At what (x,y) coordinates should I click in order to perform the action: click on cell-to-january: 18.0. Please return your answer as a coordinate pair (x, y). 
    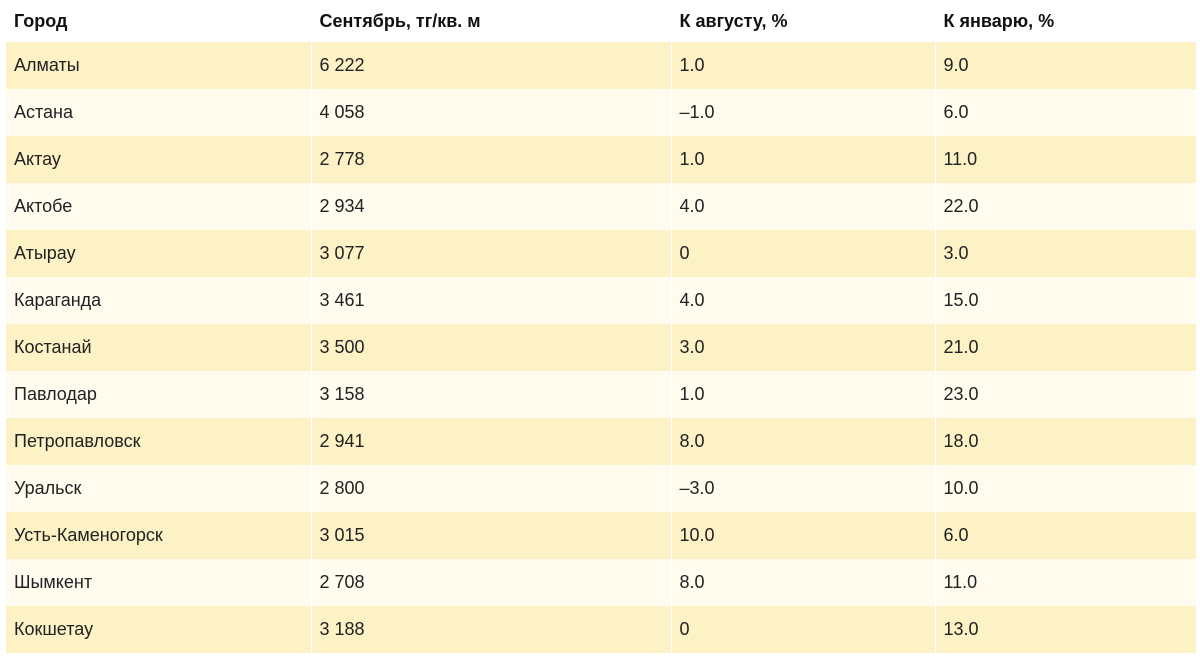
    Looking at the image, I should click on (1066, 441).